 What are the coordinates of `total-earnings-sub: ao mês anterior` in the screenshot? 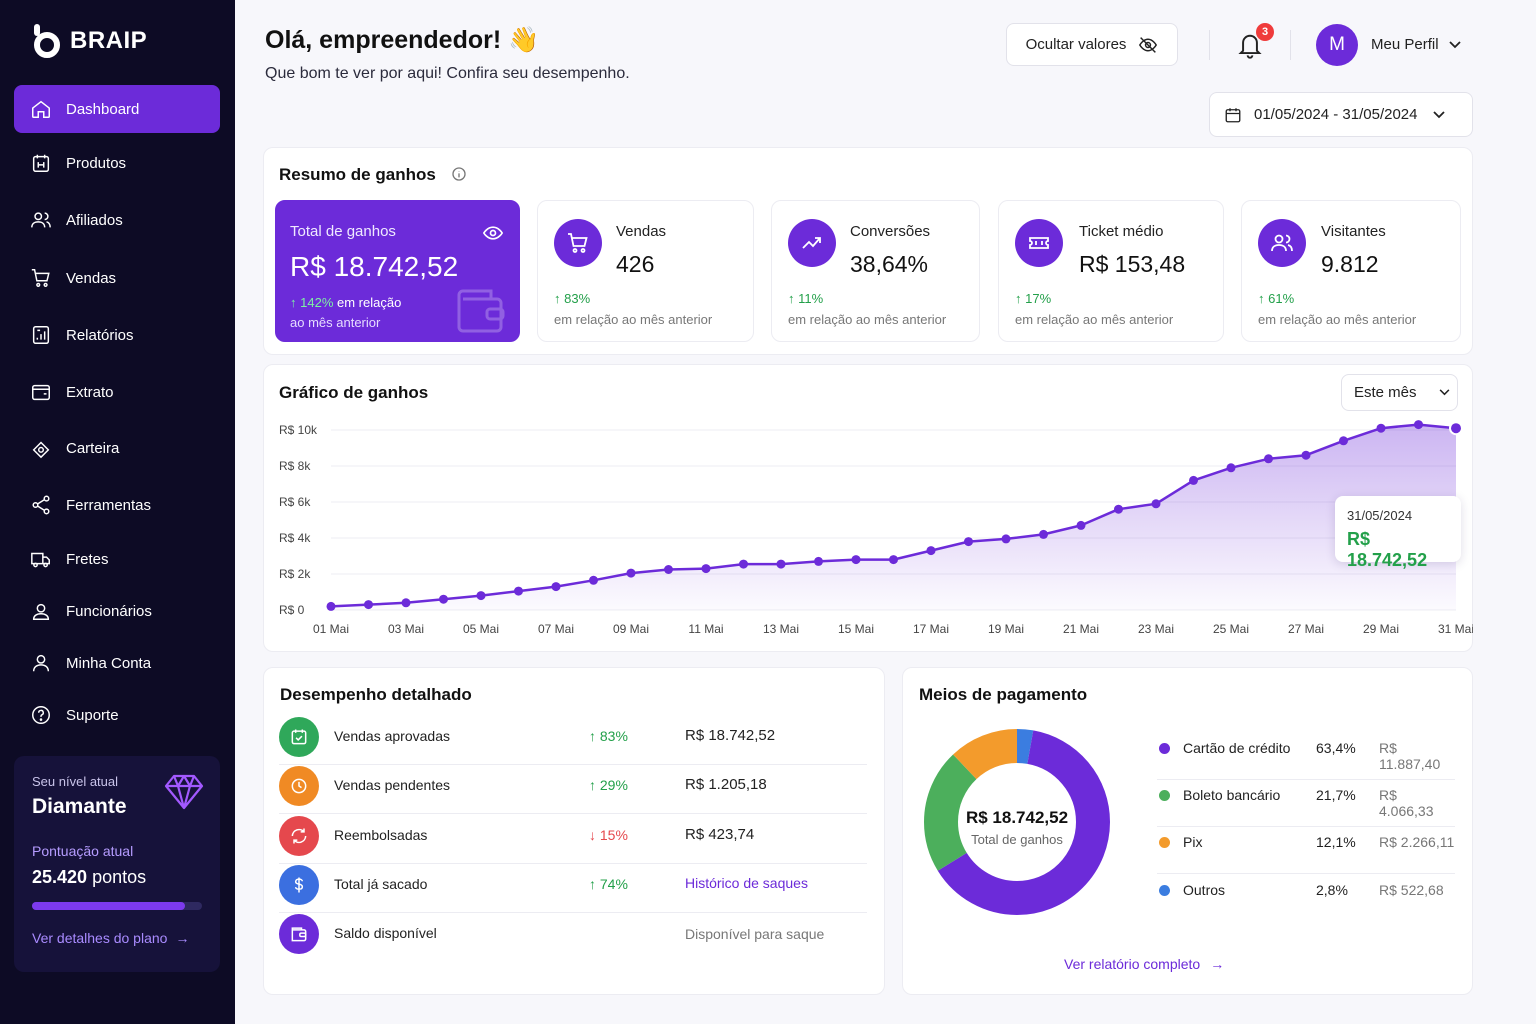 It's located at (335, 322).